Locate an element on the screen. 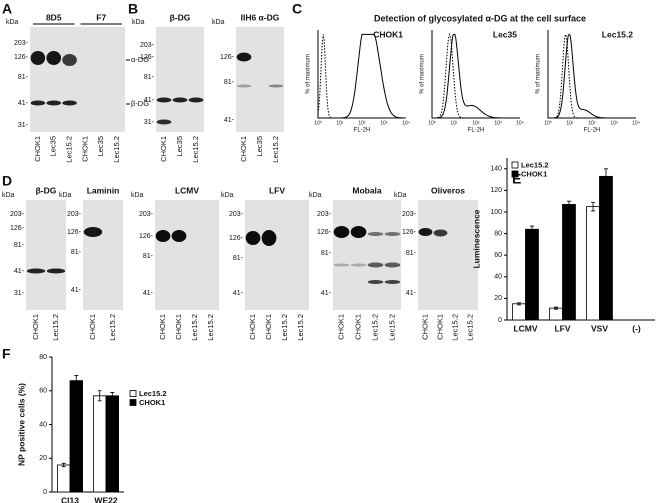 The height and width of the screenshot is (503, 664). control-histogram is located at coordinates (361, 76).